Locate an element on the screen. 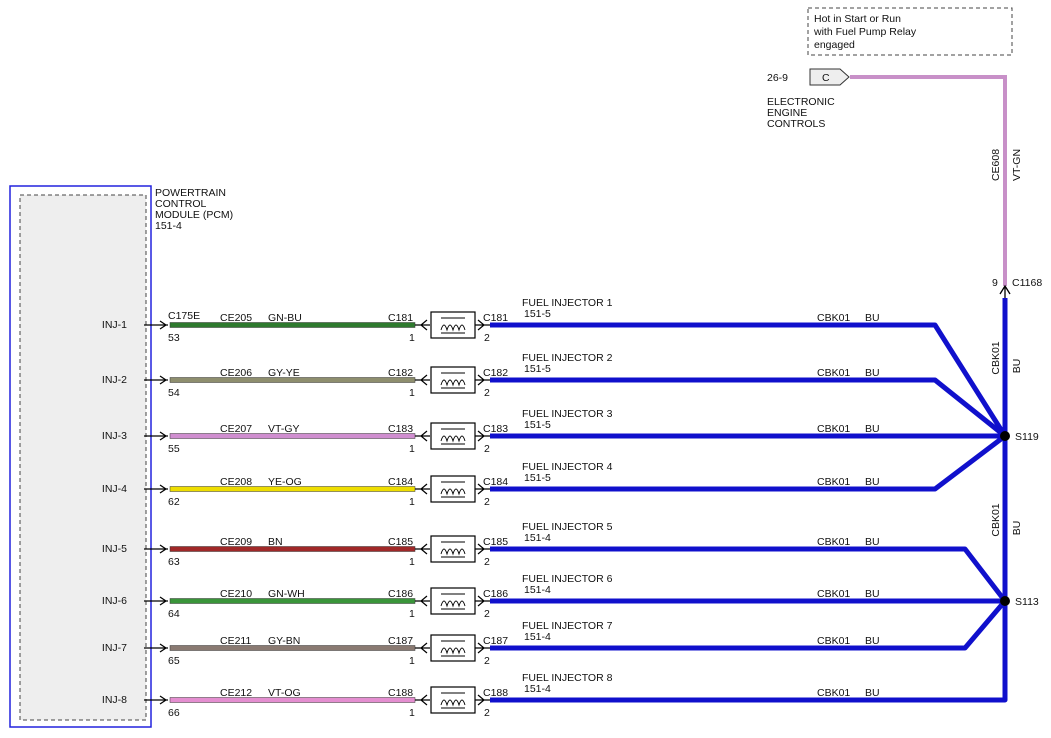 The width and height of the screenshot is (1051, 738). splice-label: S119 is located at coordinates (1027, 437).